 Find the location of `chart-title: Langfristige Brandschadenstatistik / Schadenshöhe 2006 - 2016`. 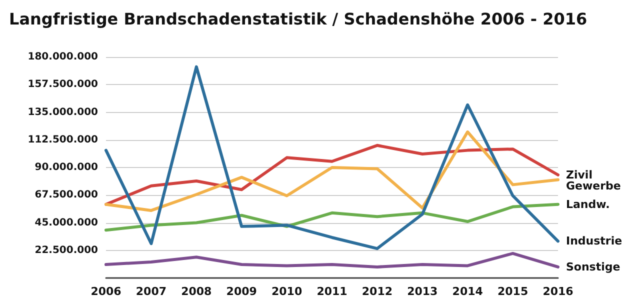

chart-title: Langfristige Brandschadenstatistik / Schadenshöhe 2006 - 2016 is located at coordinates (298, 19).